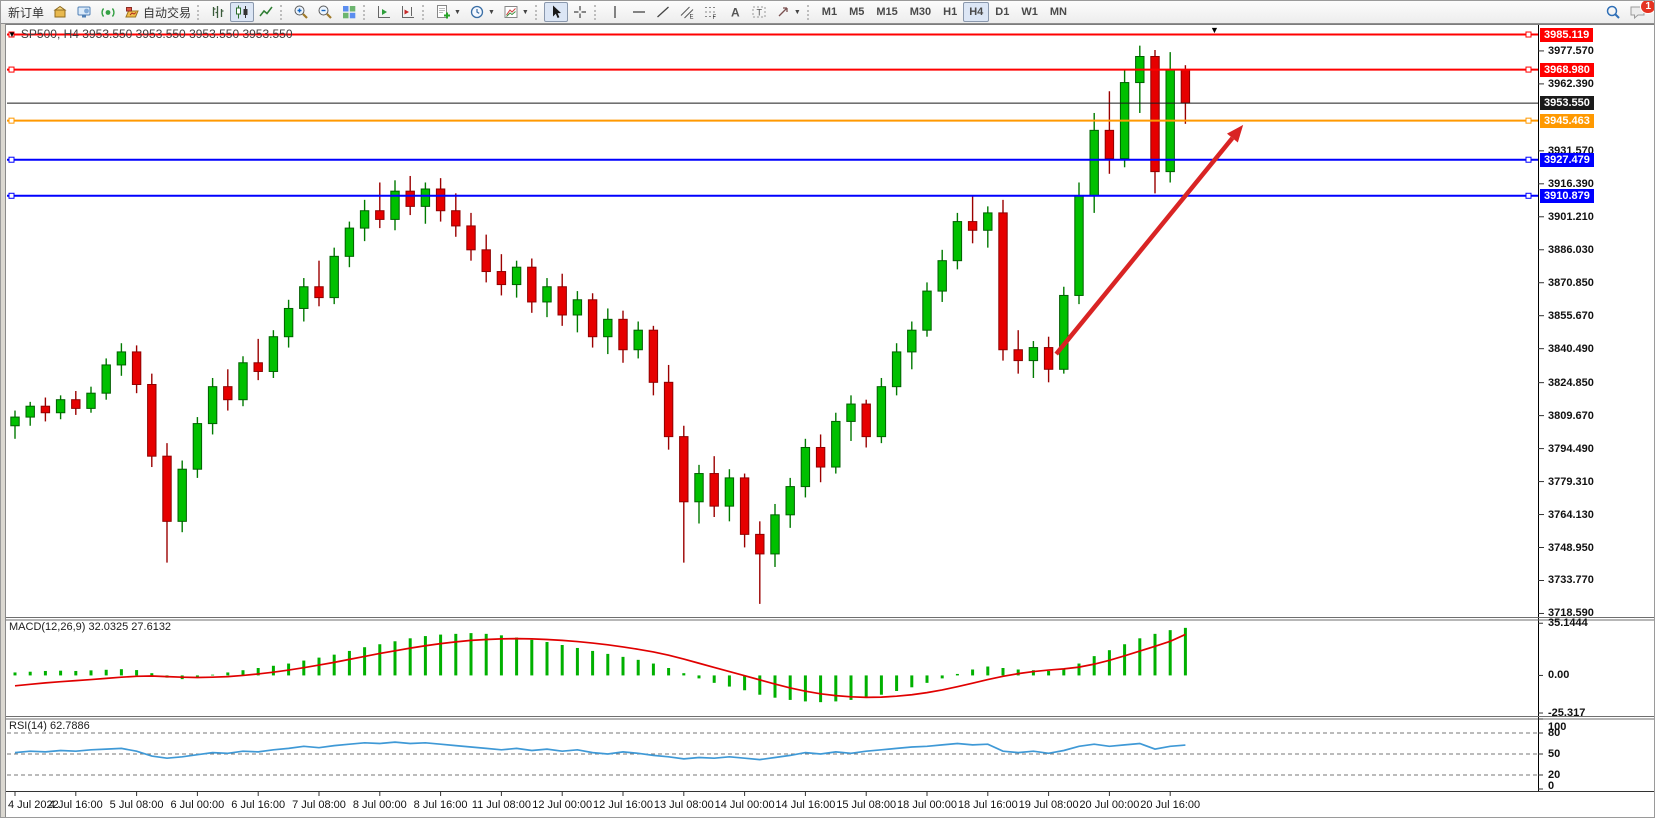 The width and height of the screenshot is (1655, 818). I want to click on timeframe-label: D1, so click(1002, 12).